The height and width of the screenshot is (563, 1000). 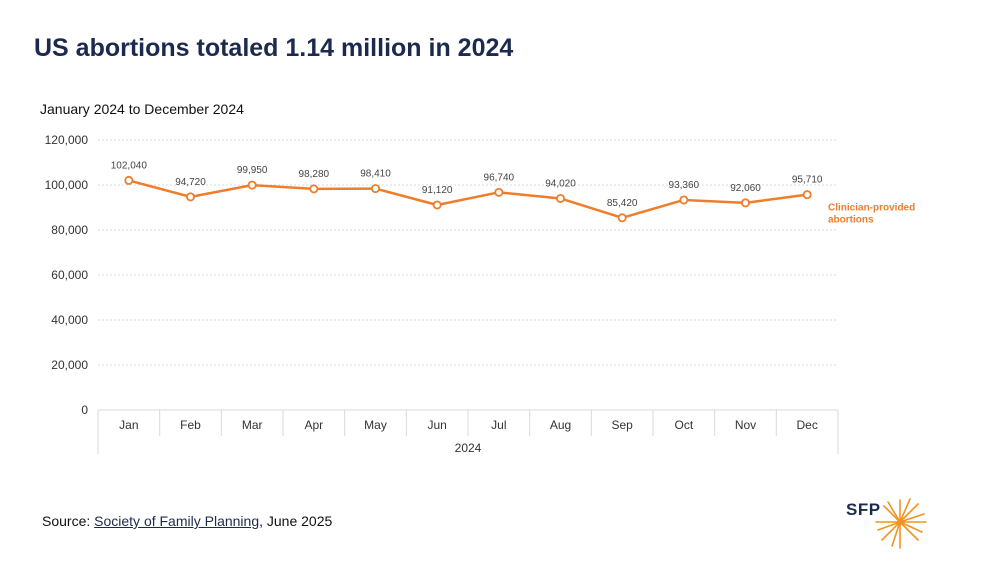 What do you see at coordinates (560, 183) in the screenshot?
I see `data-label: 94,020` at bounding box center [560, 183].